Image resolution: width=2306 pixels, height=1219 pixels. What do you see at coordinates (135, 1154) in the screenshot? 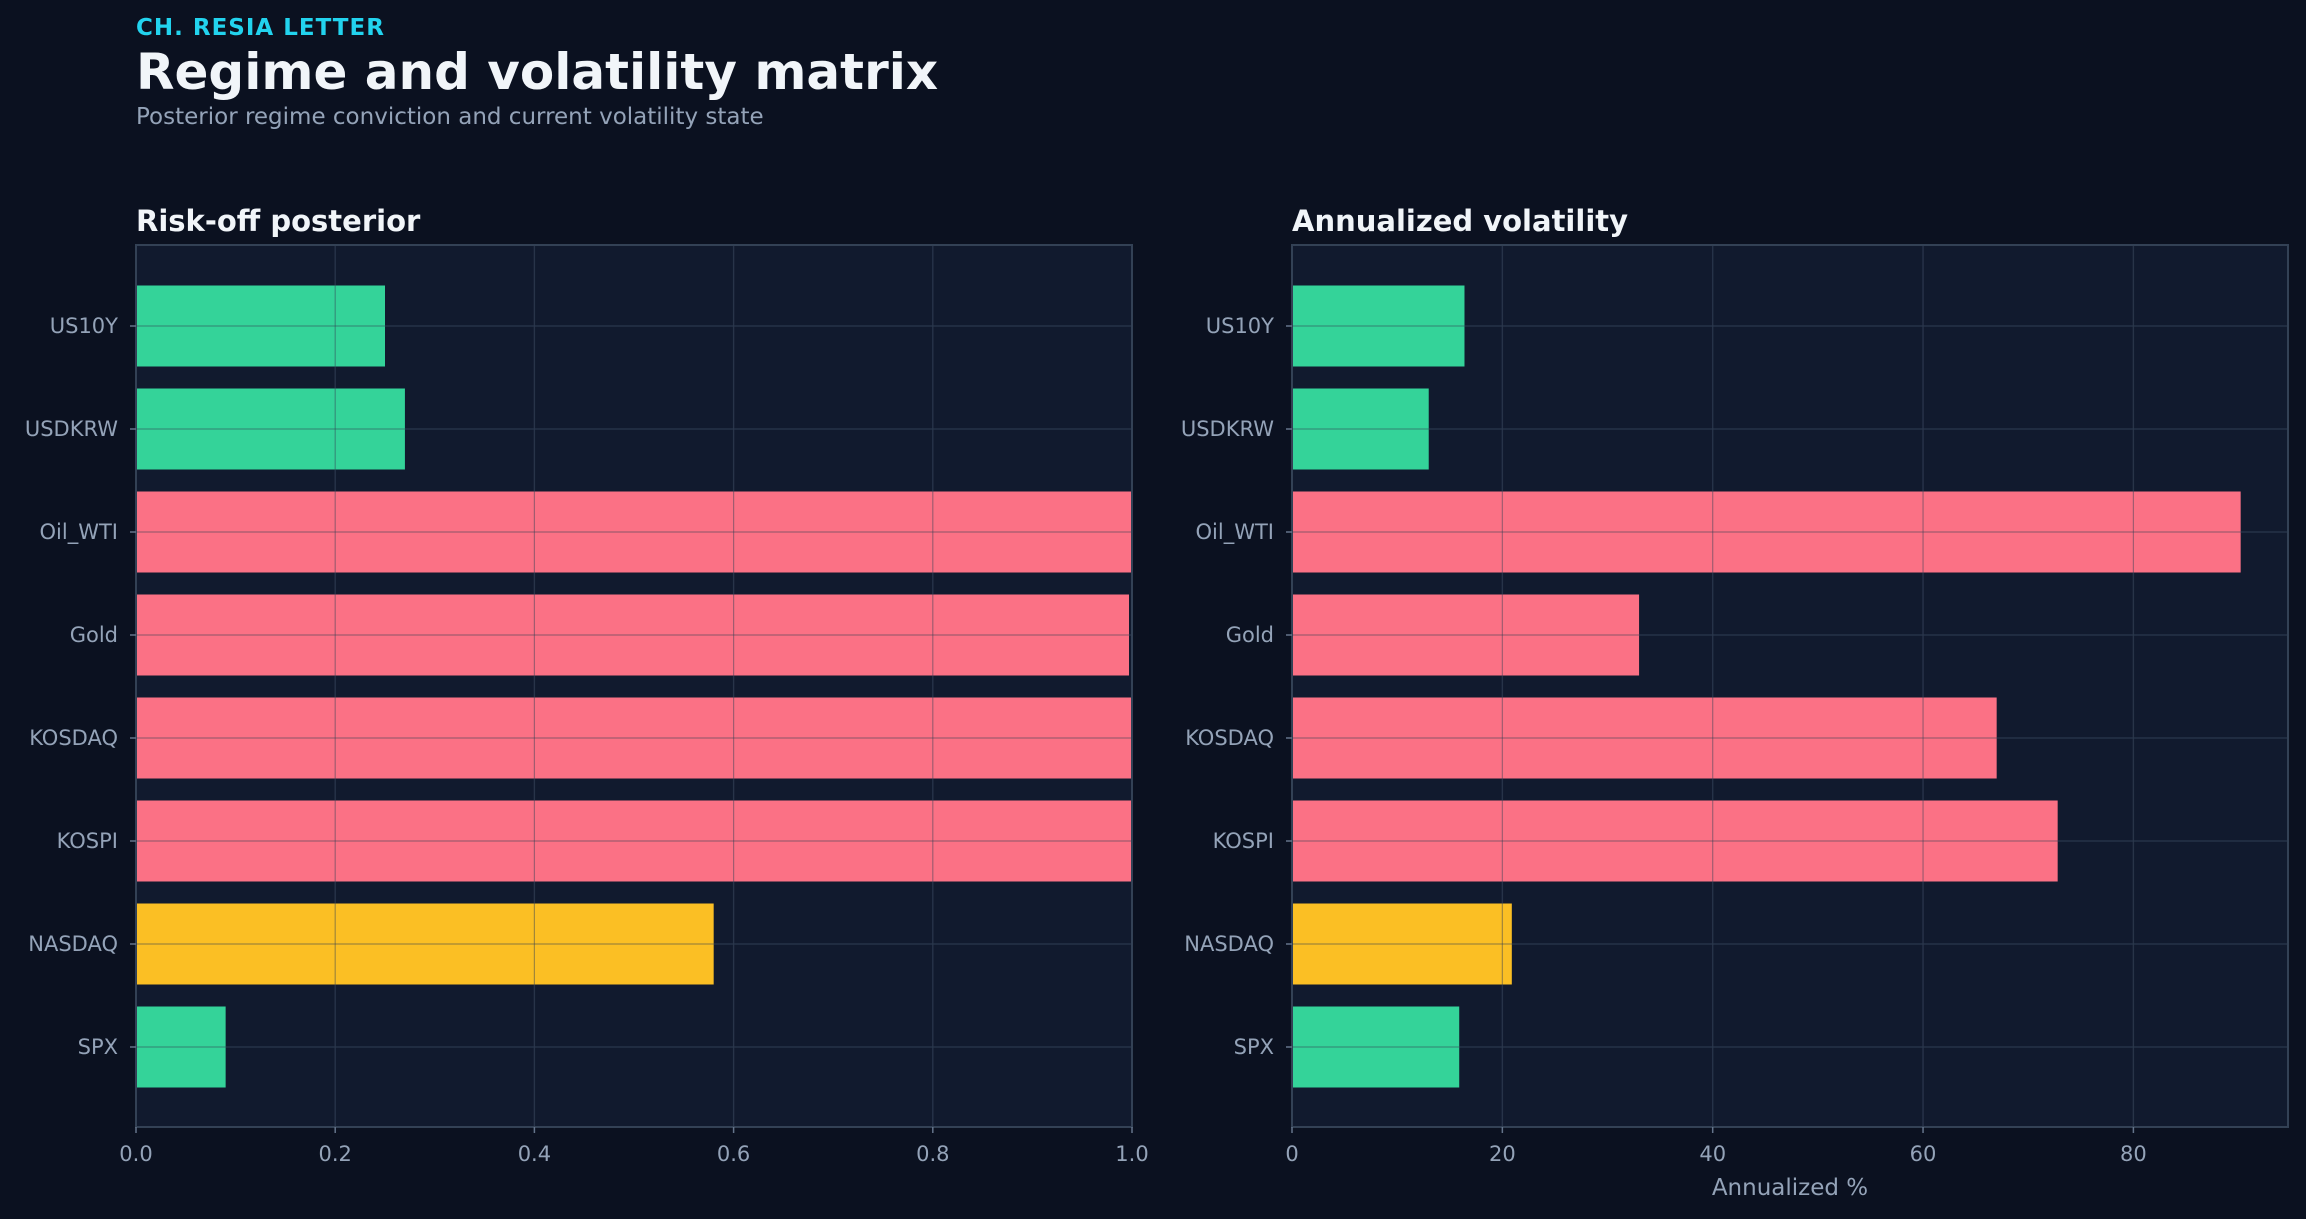
I see `x-tick-label: 0.0` at bounding box center [135, 1154].